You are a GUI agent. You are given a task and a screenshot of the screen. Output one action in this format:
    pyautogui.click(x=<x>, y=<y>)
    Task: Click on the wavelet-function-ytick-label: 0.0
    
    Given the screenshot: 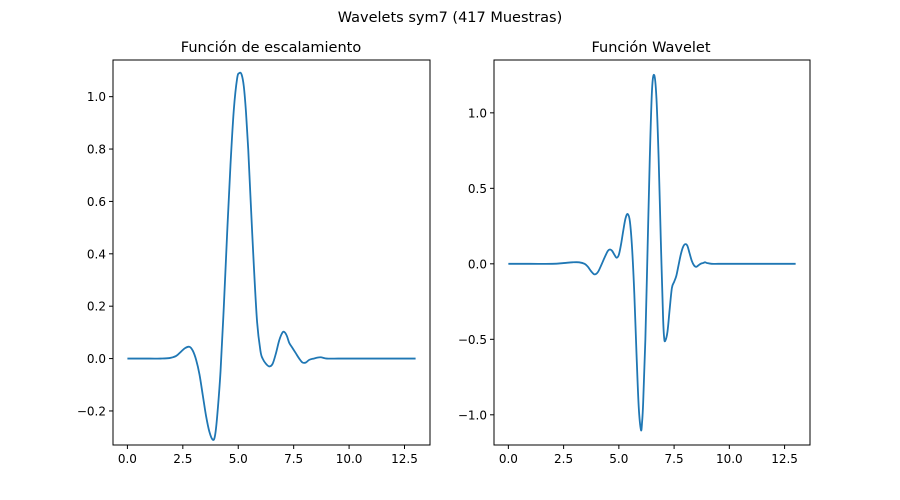 What is the action you would take?
    pyautogui.click(x=477, y=264)
    